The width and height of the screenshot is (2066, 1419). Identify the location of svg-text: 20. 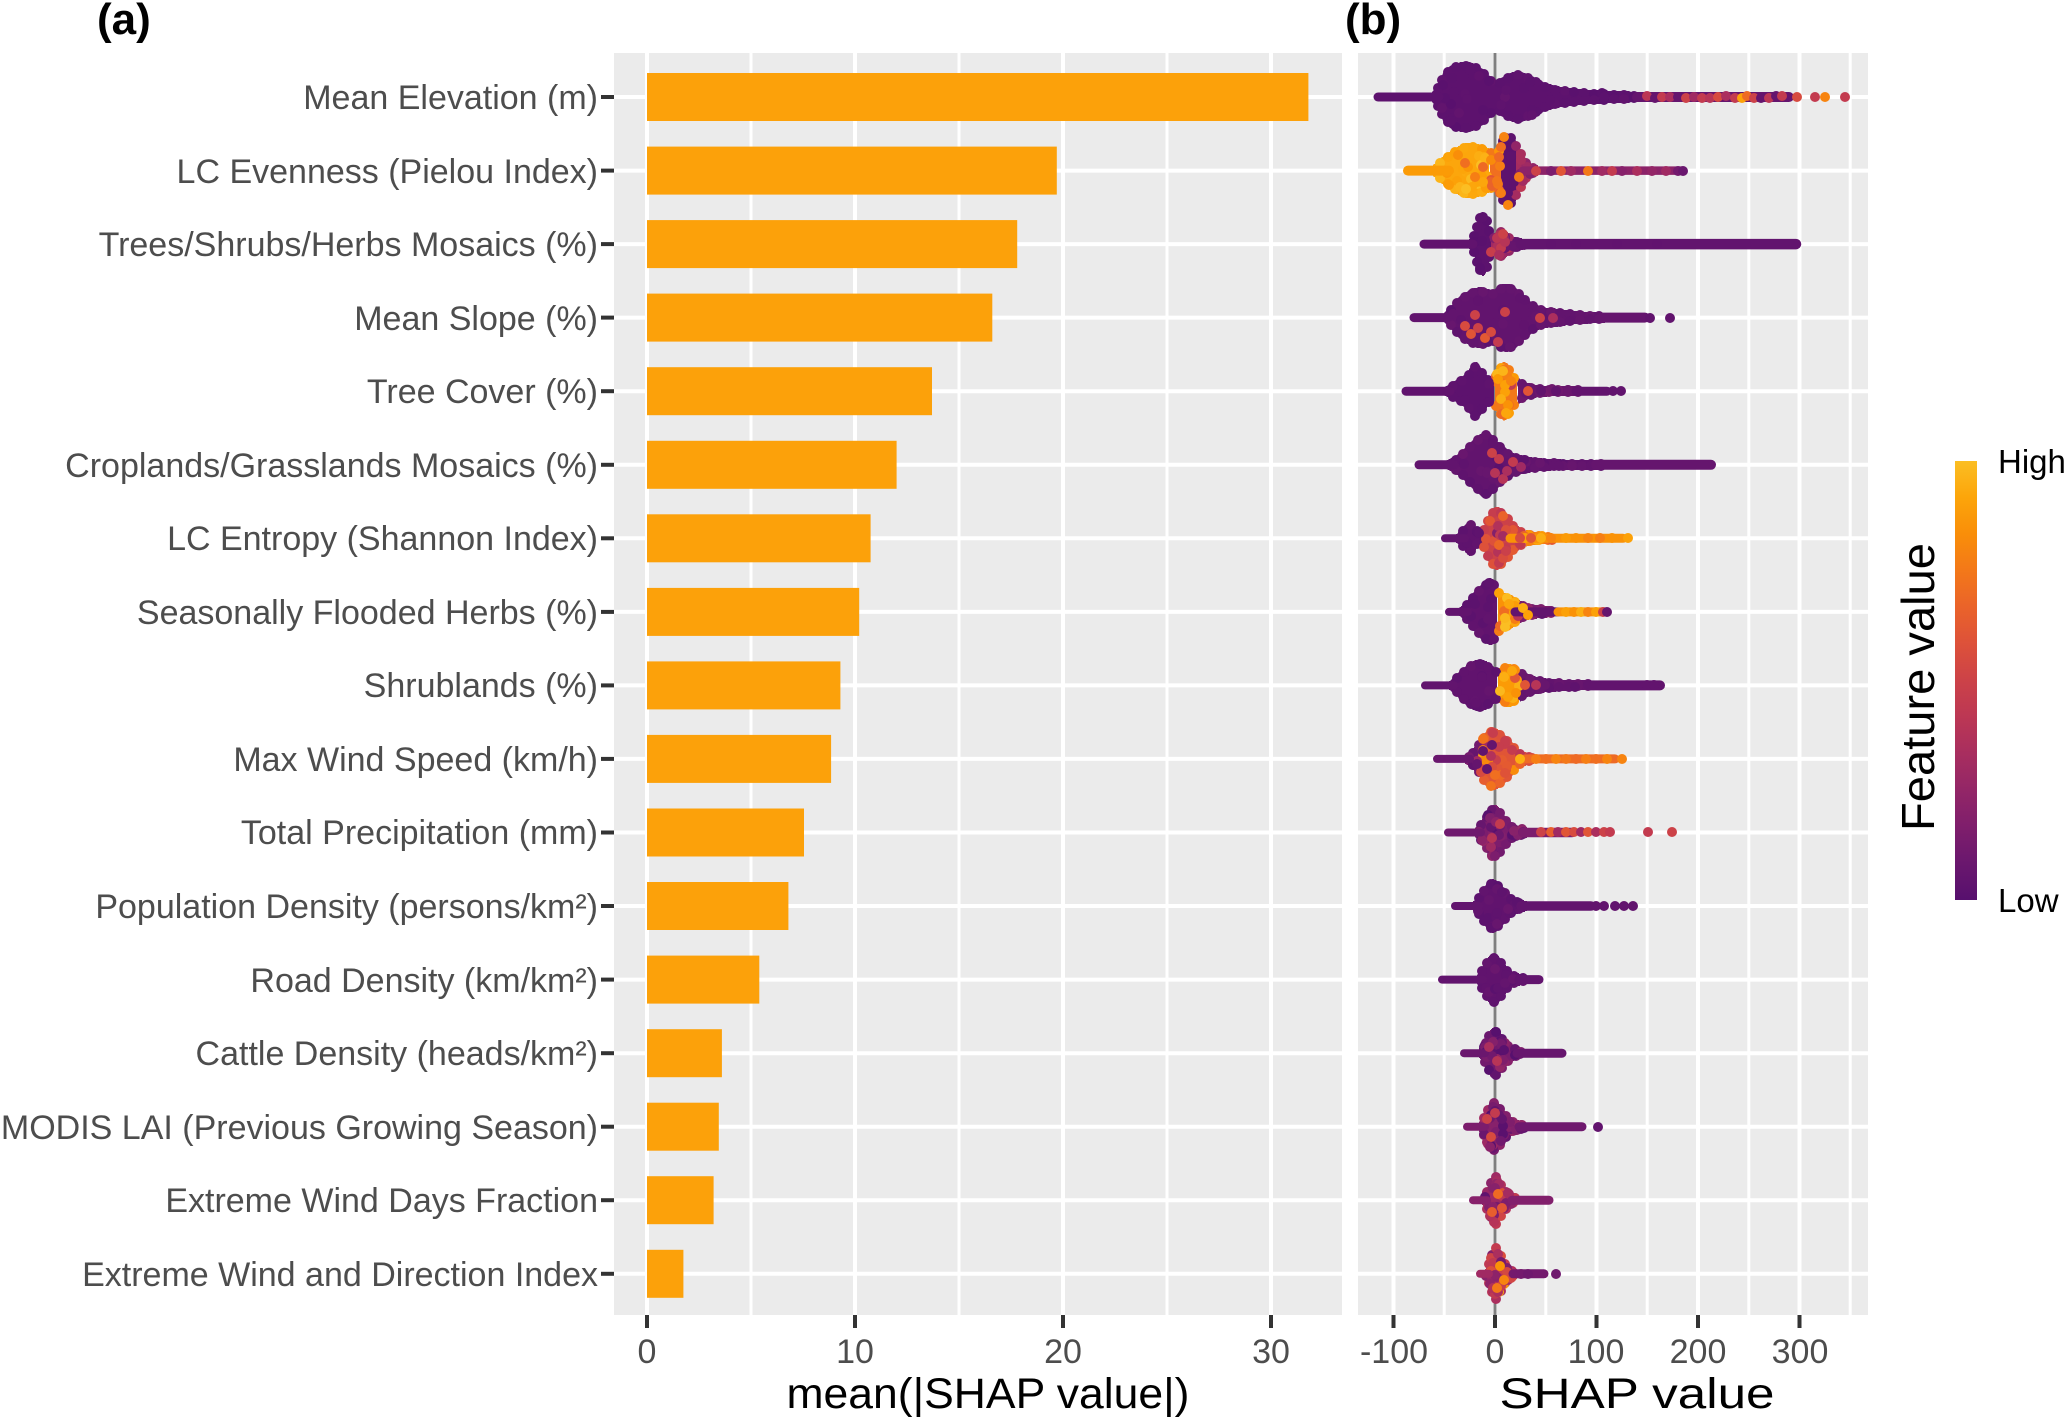
(1063, 1352).